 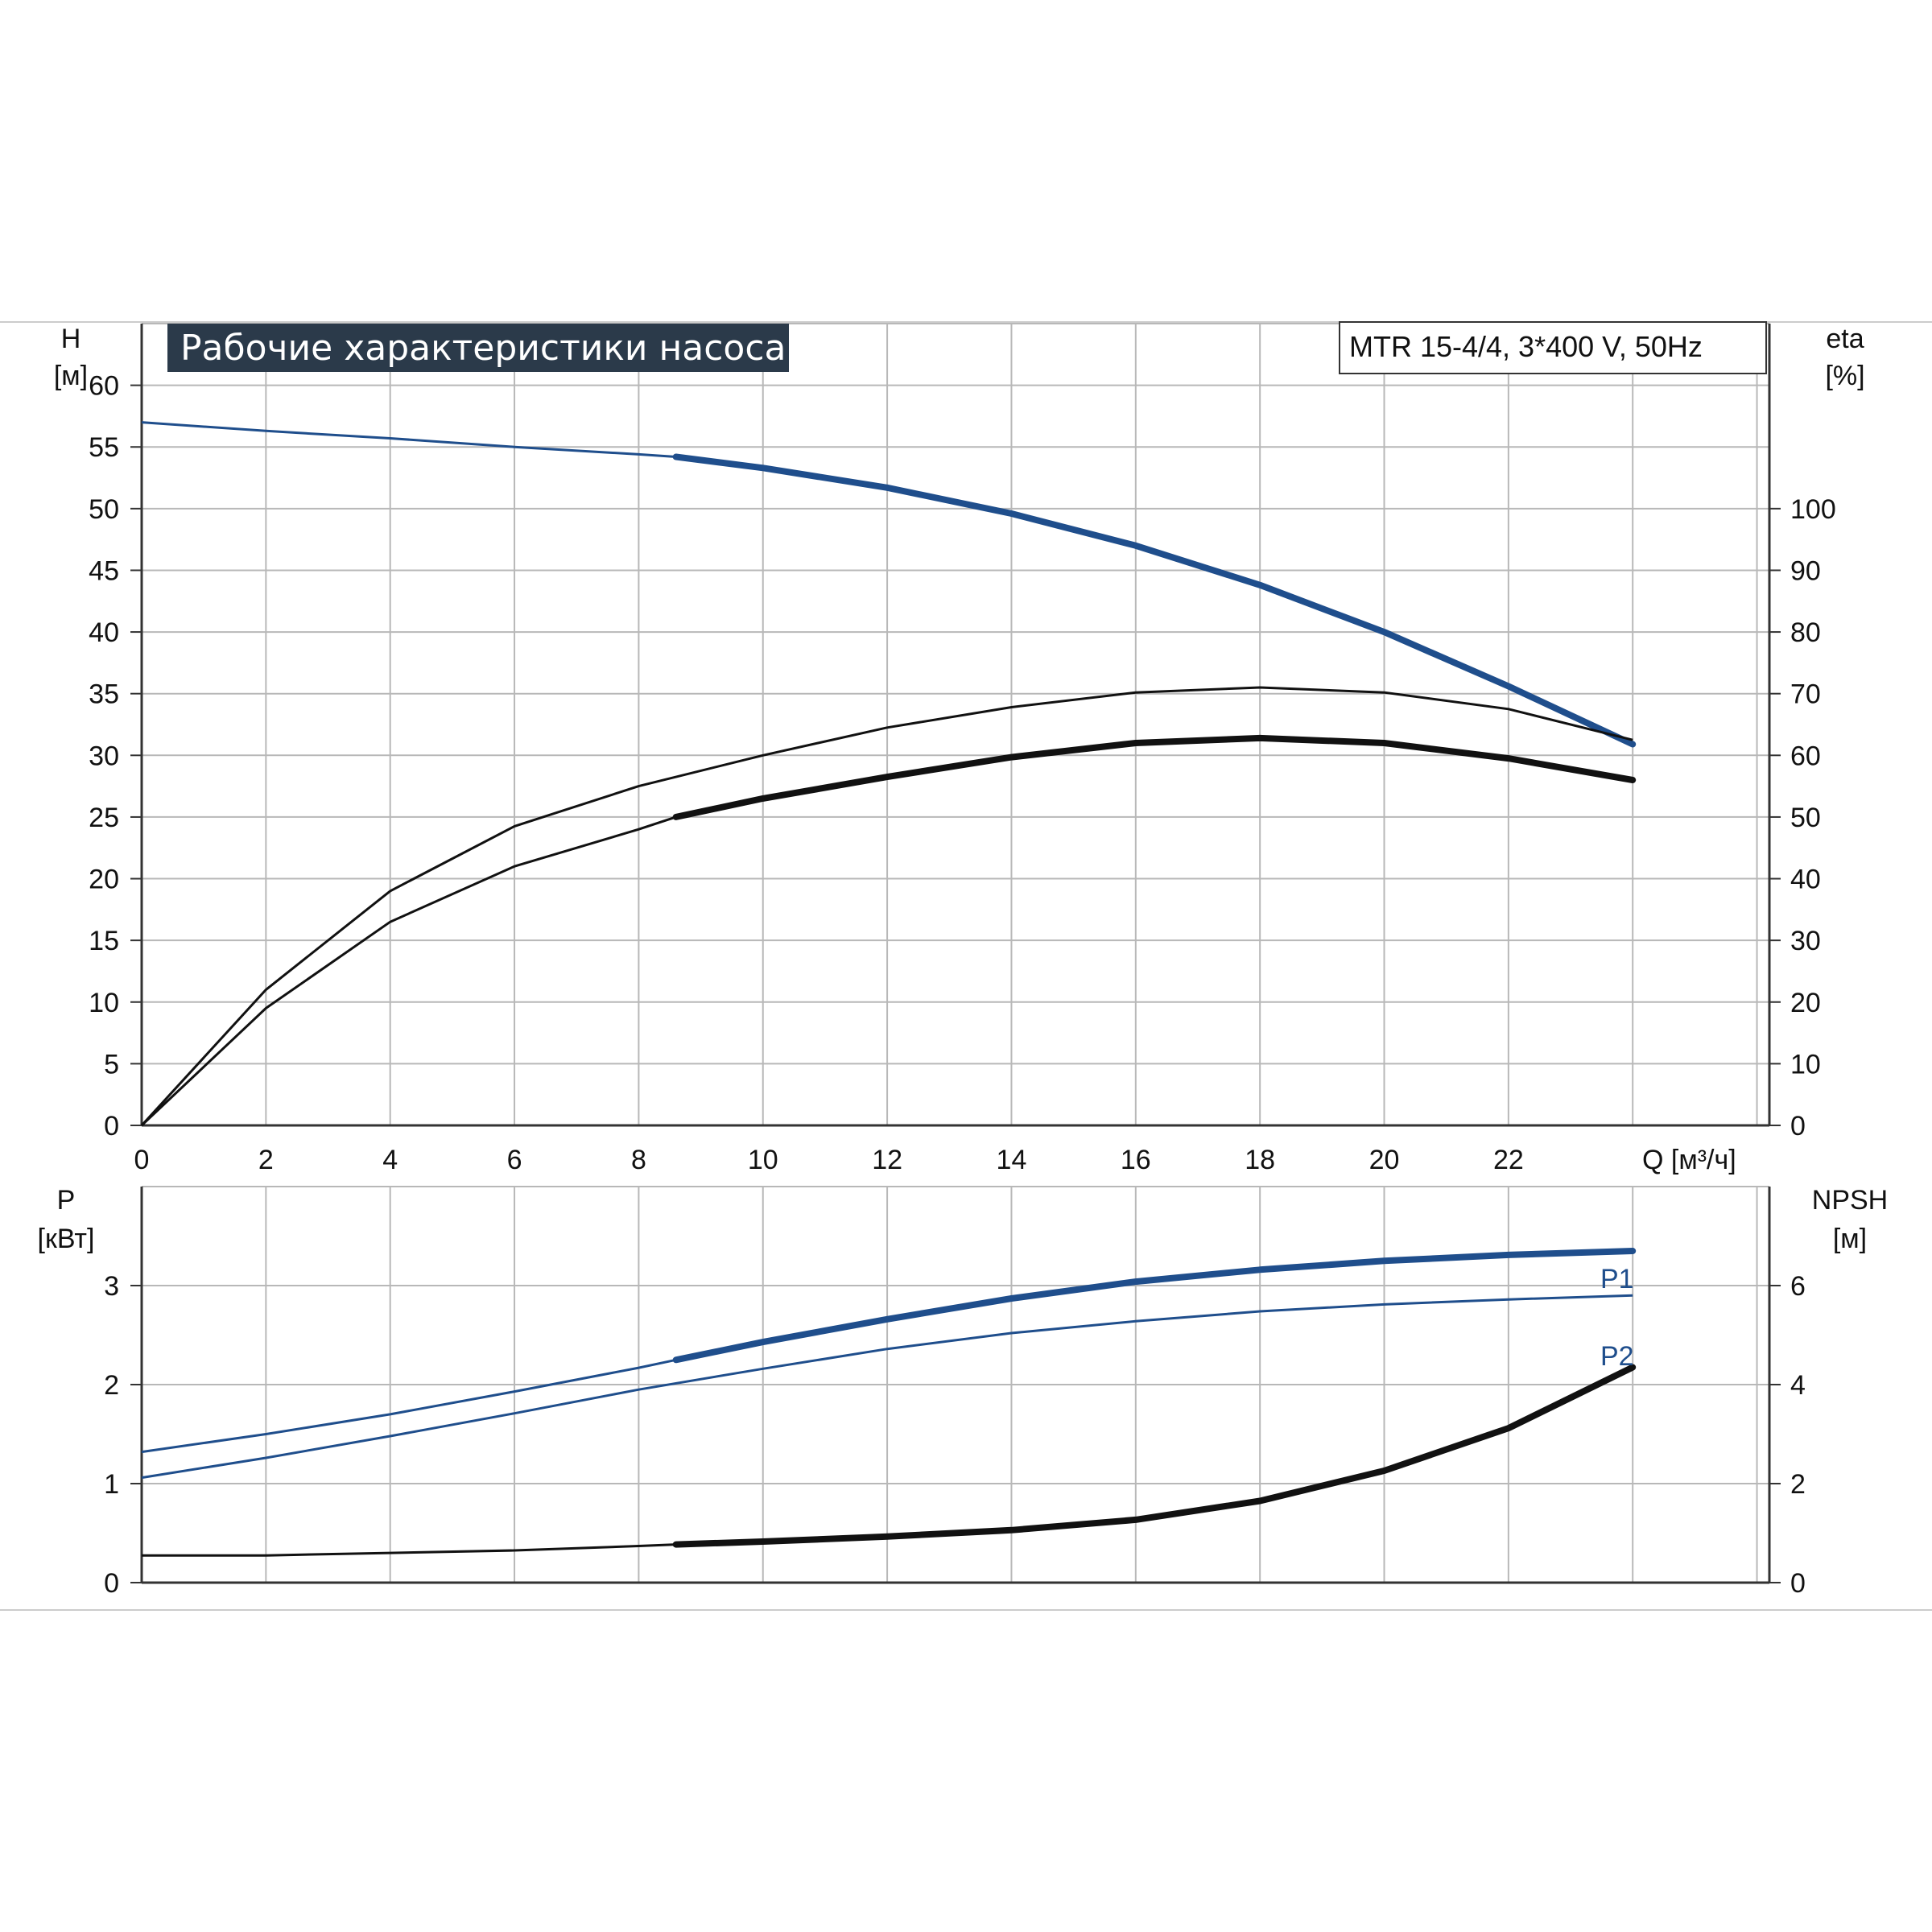 I want to click on x-tick-label: 10, so click(x=763, y=1160).